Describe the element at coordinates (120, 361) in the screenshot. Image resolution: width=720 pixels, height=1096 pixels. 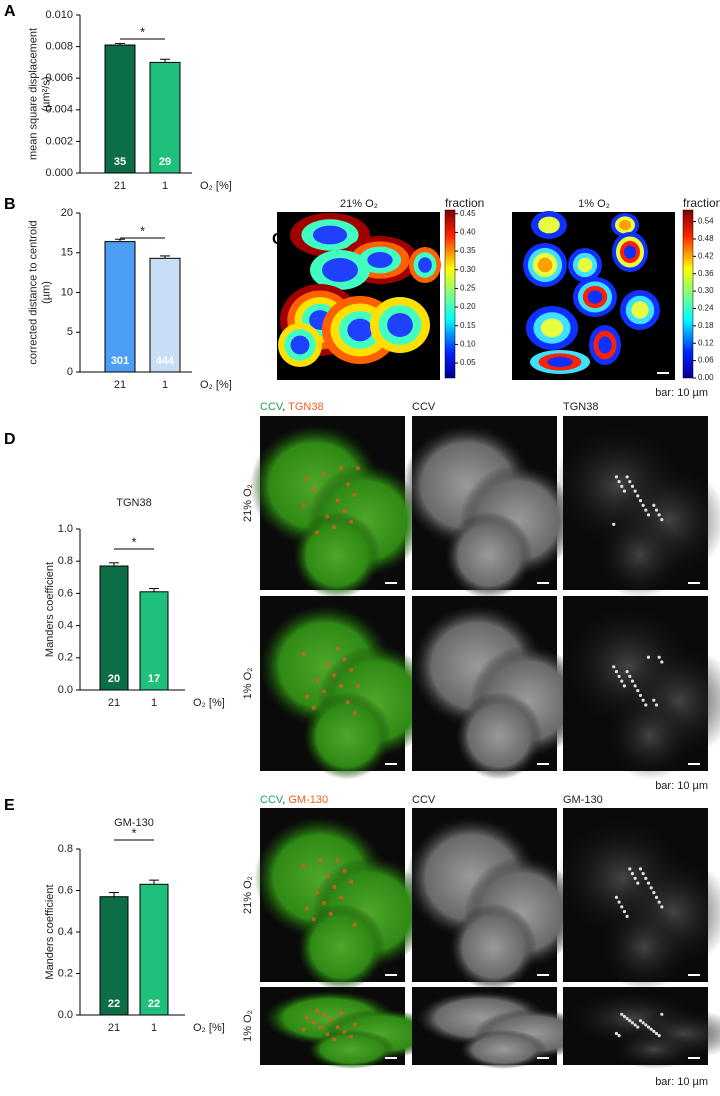
I see `n-label: 301` at that location.